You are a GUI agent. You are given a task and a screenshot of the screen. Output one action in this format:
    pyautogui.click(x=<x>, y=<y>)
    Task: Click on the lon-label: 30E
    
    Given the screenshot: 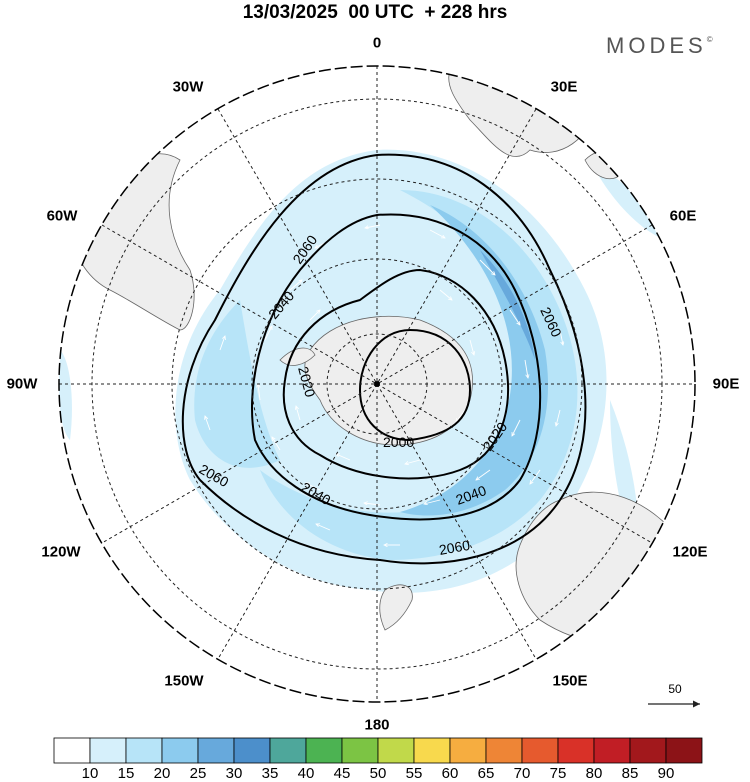 What is the action you would take?
    pyautogui.click(x=564, y=87)
    